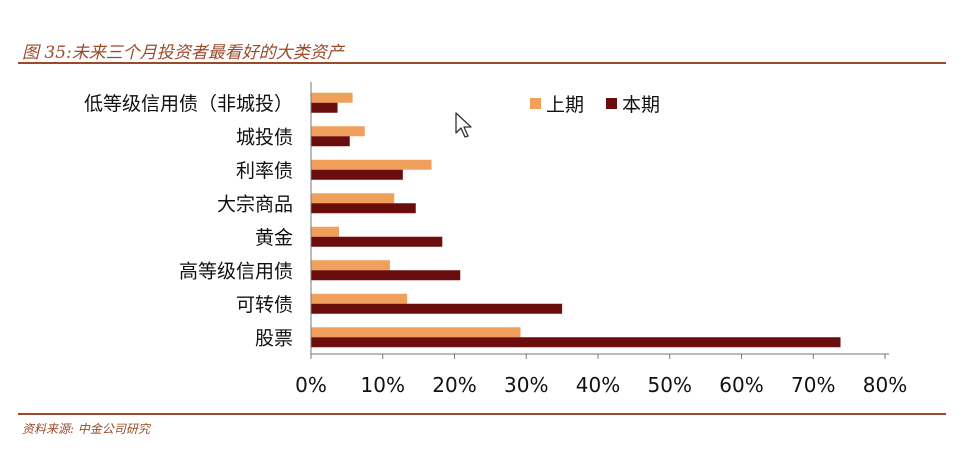 The width and height of the screenshot is (972, 453). What do you see at coordinates (264, 137) in the screenshot?
I see `category-label-1: 城投债` at bounding box center [264, 137].